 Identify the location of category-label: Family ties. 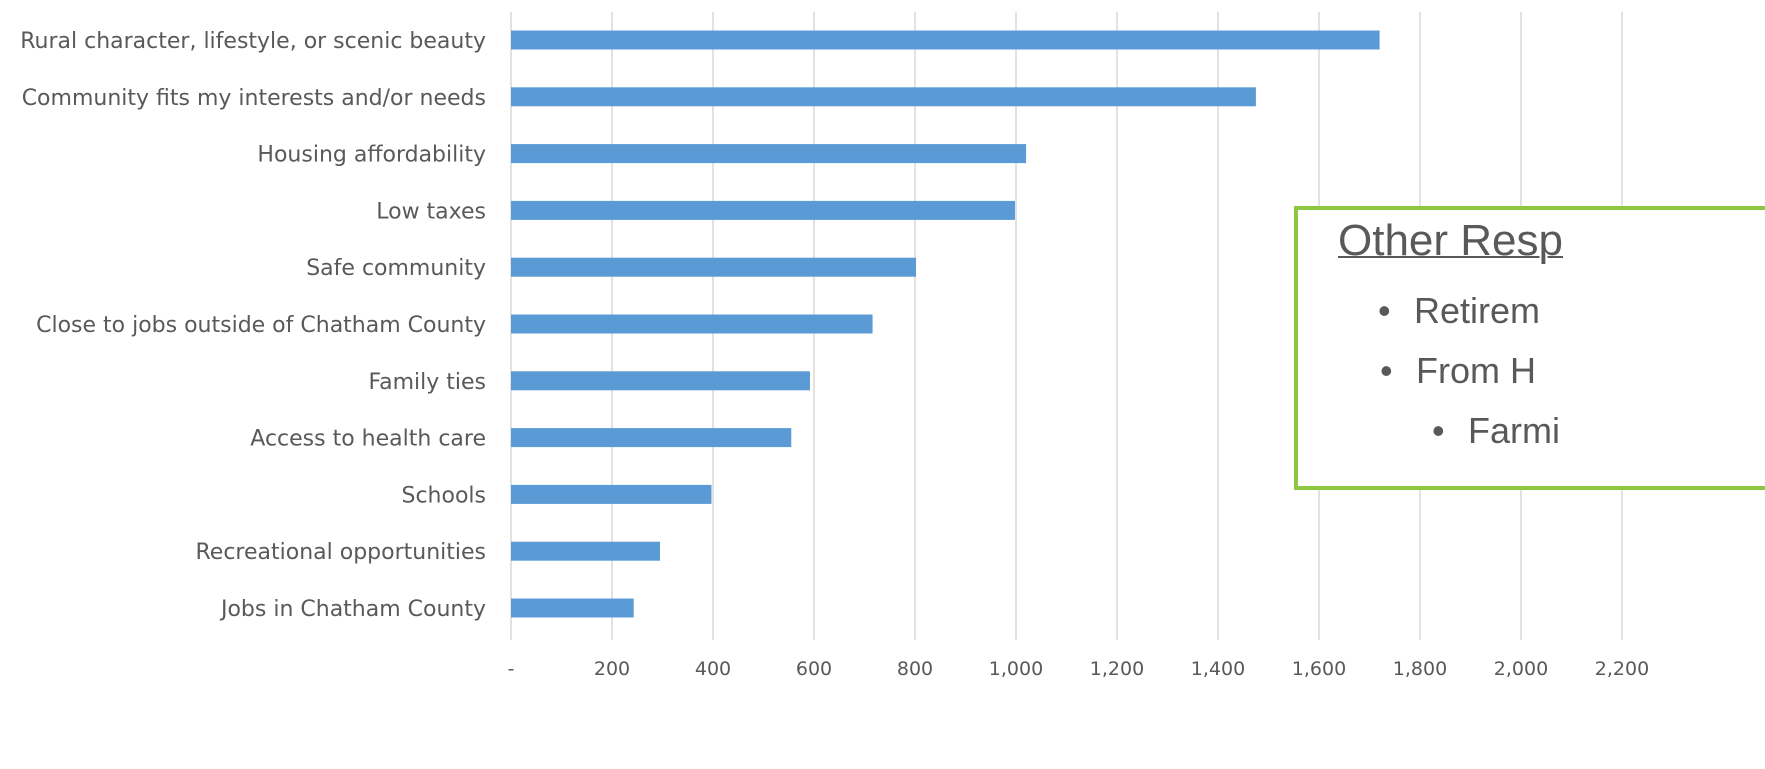
(427, 382).